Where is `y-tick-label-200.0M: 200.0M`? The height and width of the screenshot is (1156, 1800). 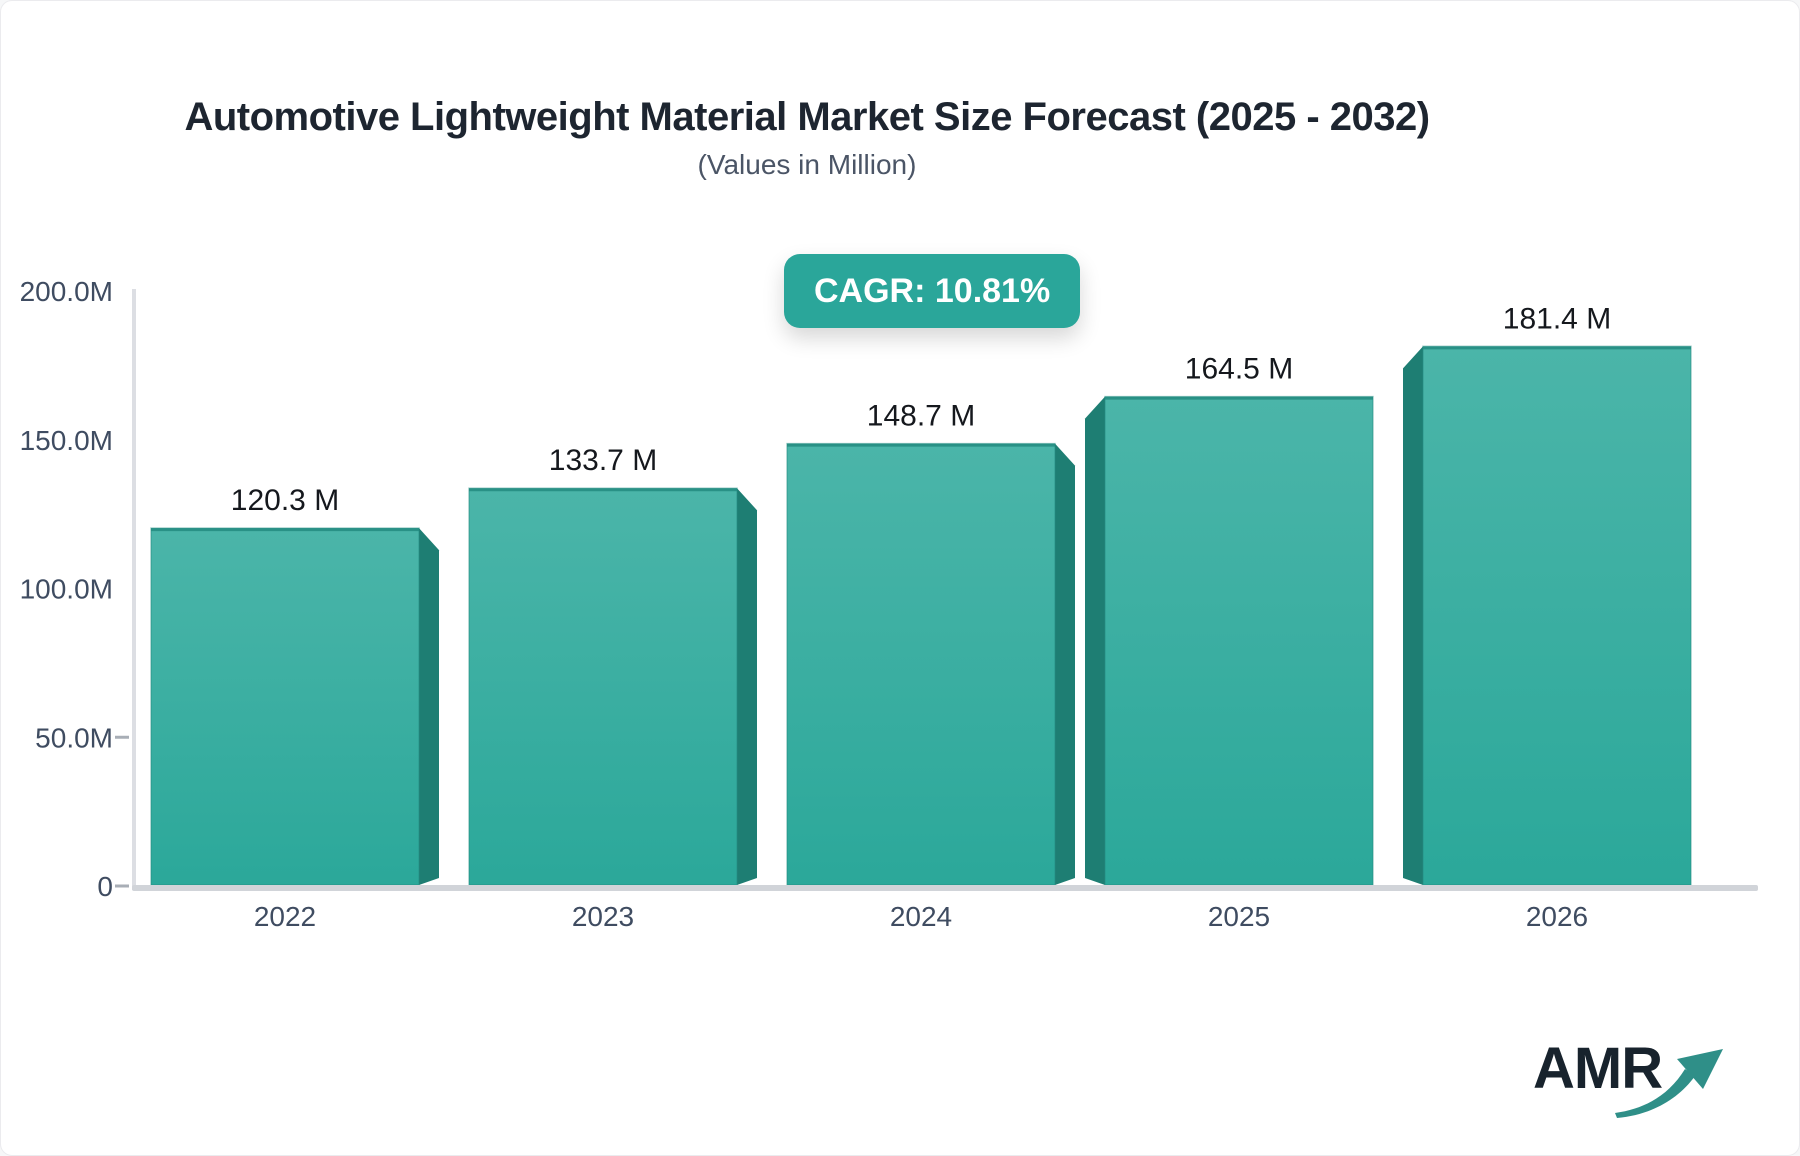
y-tick-label-200.0M: 200.0M is located at coordinates (66, 291).